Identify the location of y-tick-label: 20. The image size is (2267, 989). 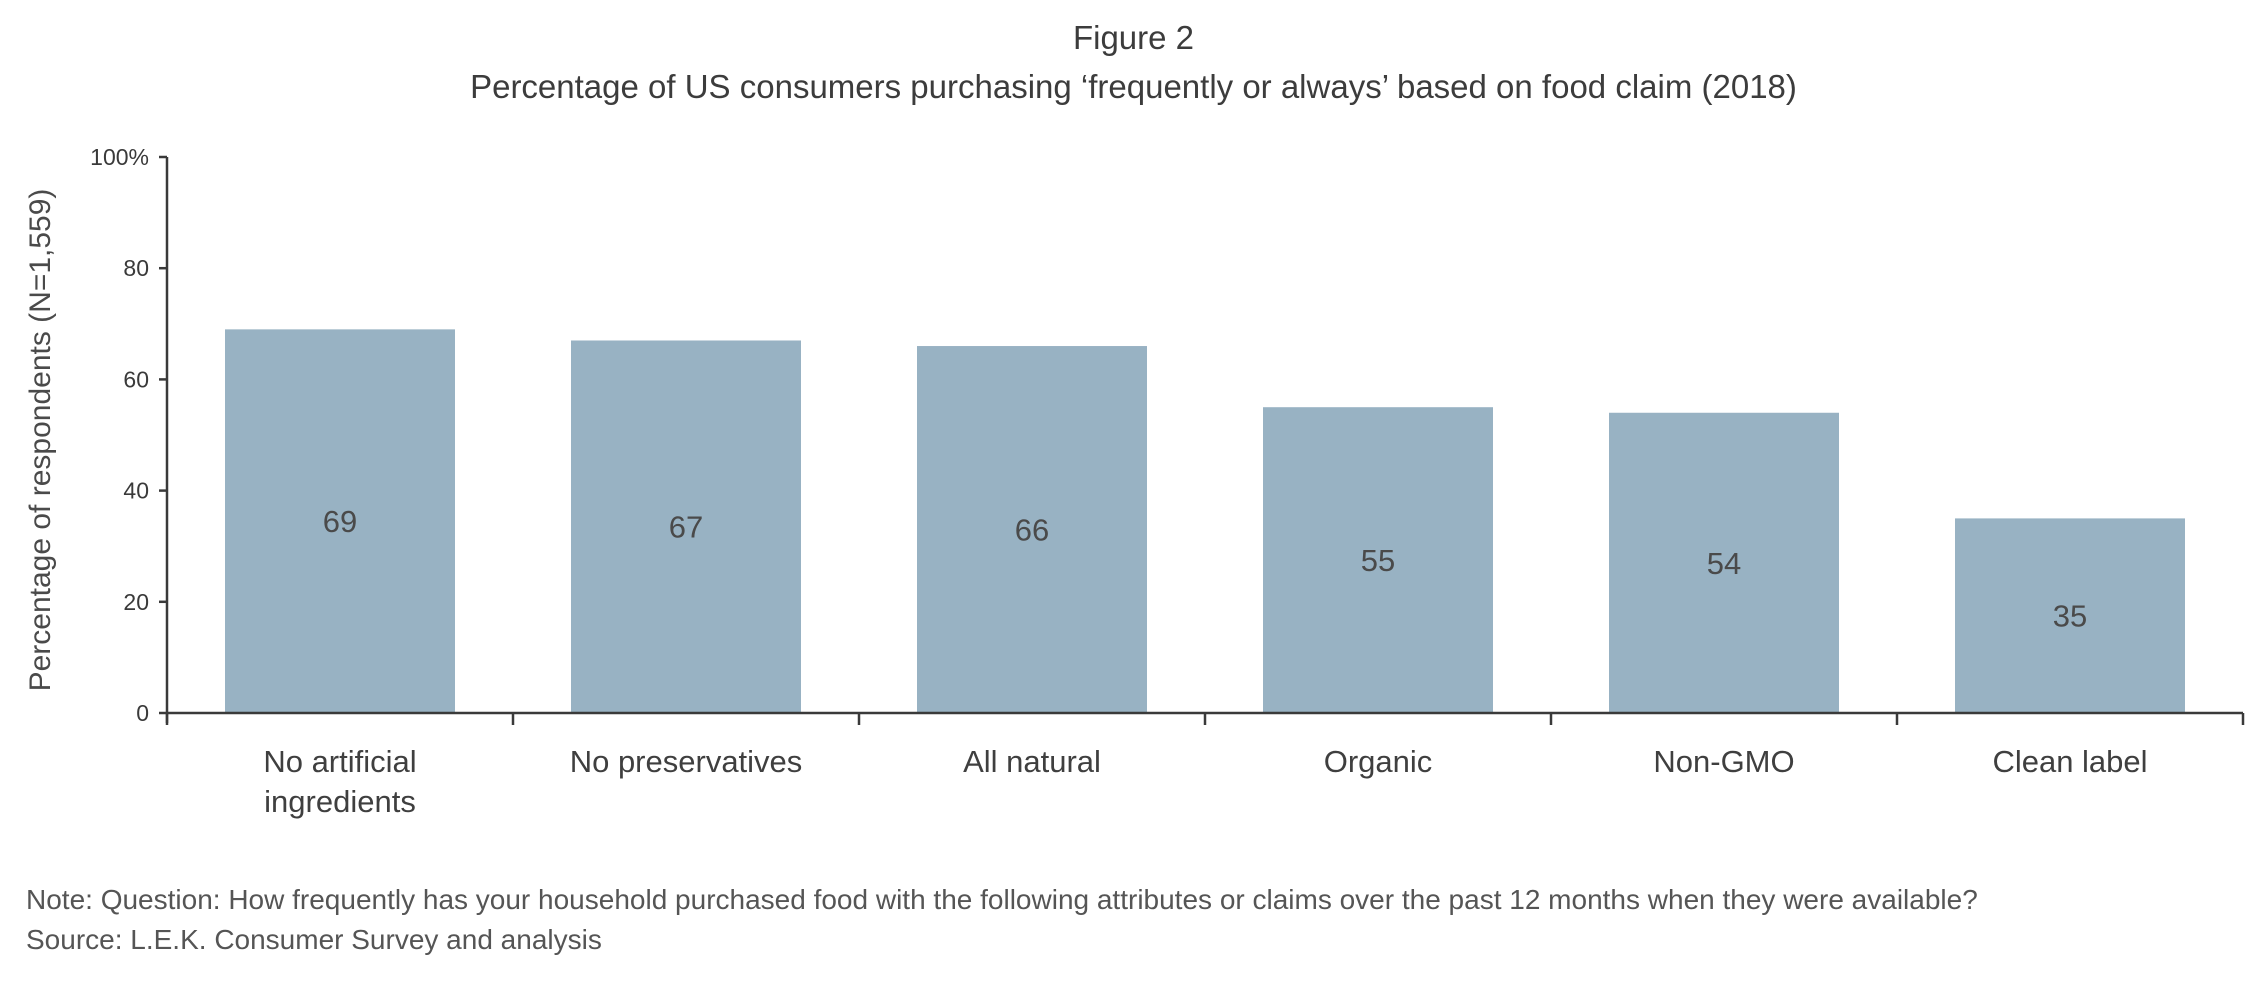
(136, 602).